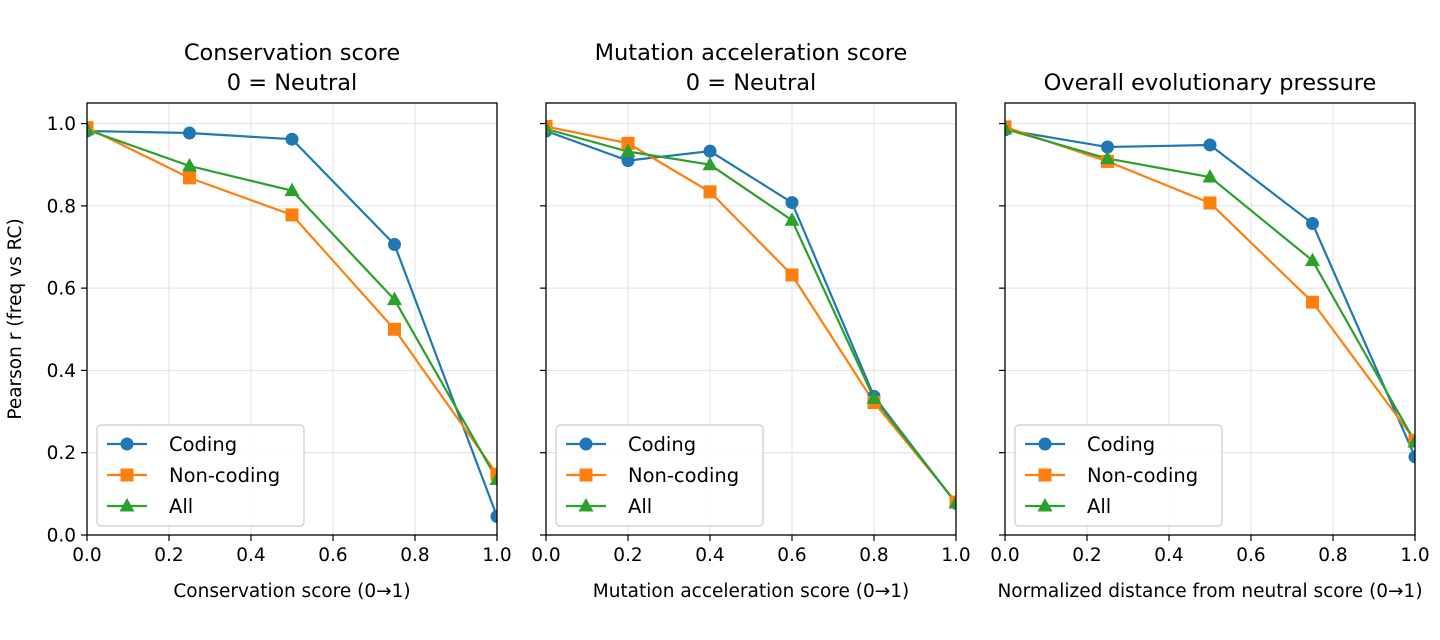 This screenshot has width=1440, height=640. I want to click on y-tick-label: 0.8, so click(61, 206).